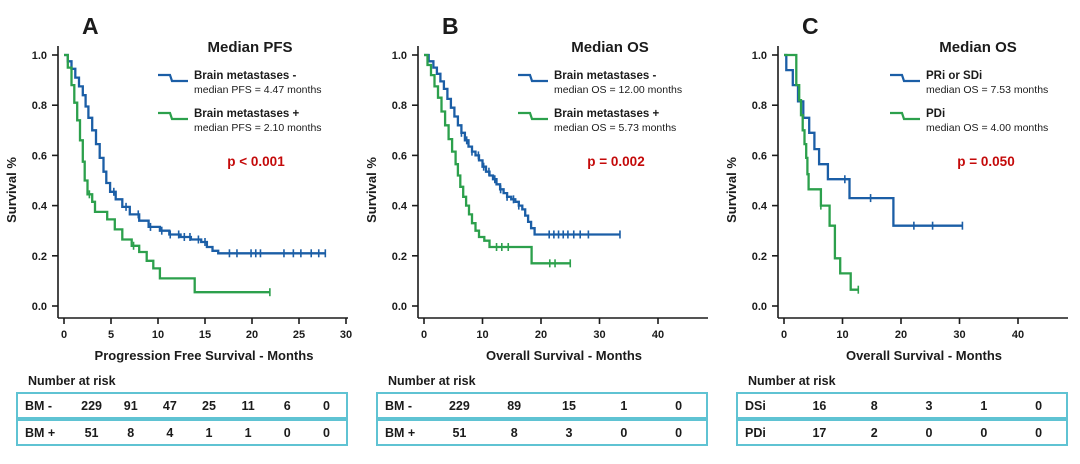  What do you see at coordinates (569, 405) in the screenshot?
I see `risk-value: 15` at bounding box center [569, 405].